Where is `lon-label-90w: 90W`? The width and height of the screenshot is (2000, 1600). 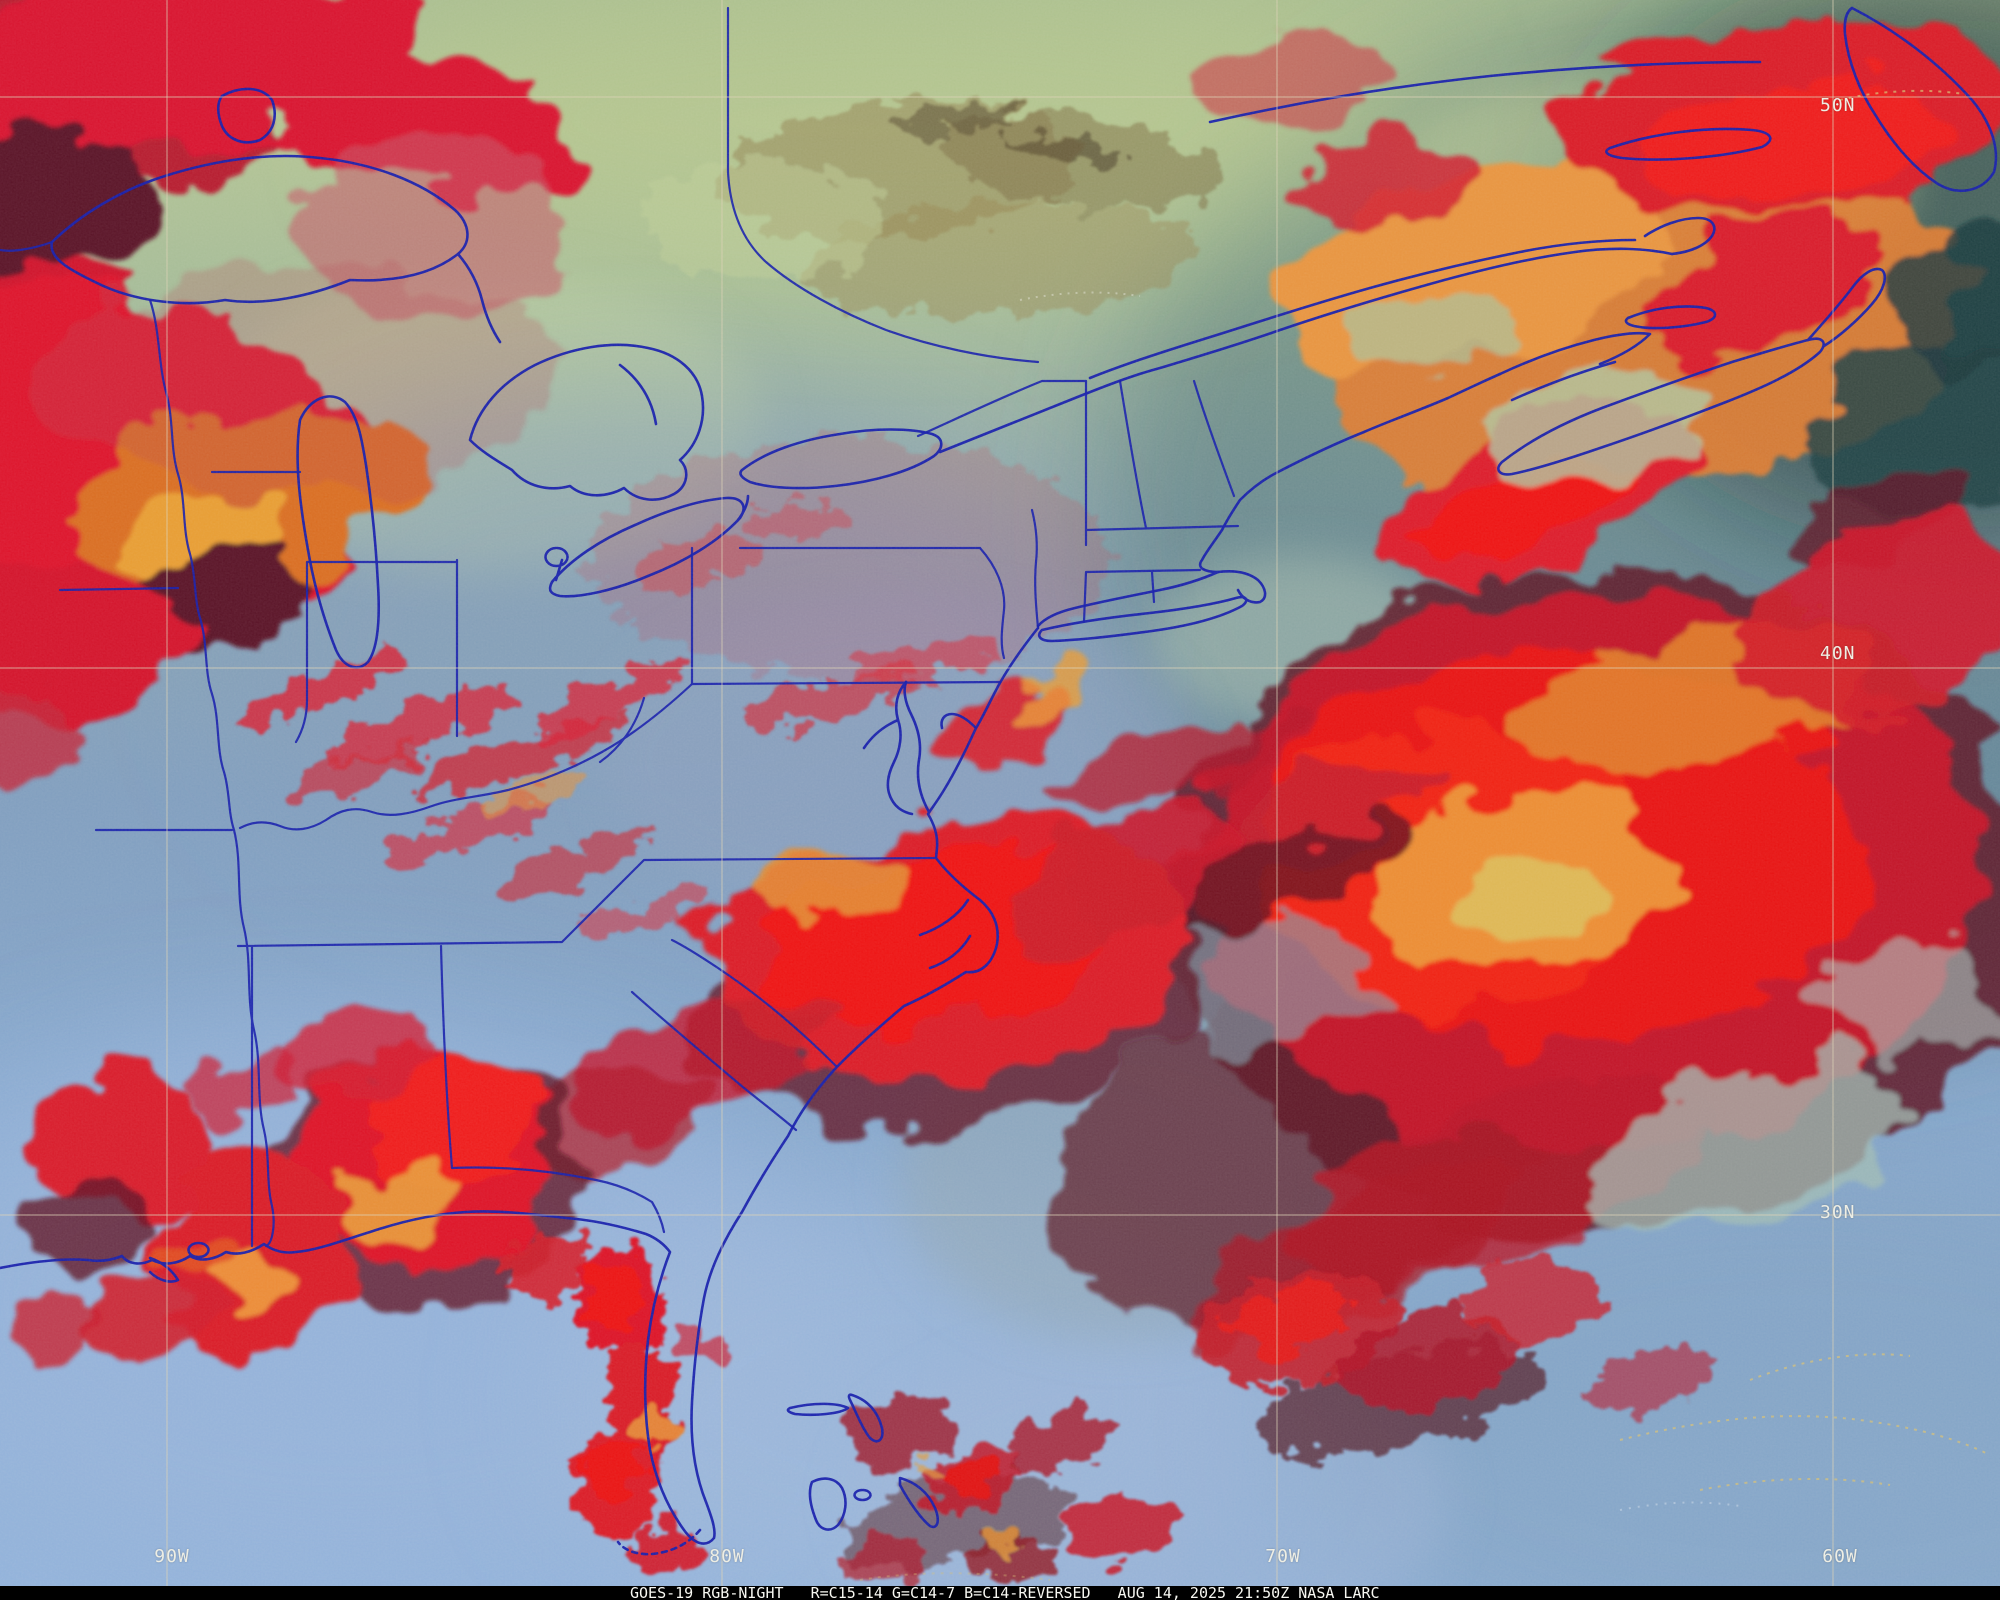
lon-label-90w: 90W is located at coordinates (172, 1556).